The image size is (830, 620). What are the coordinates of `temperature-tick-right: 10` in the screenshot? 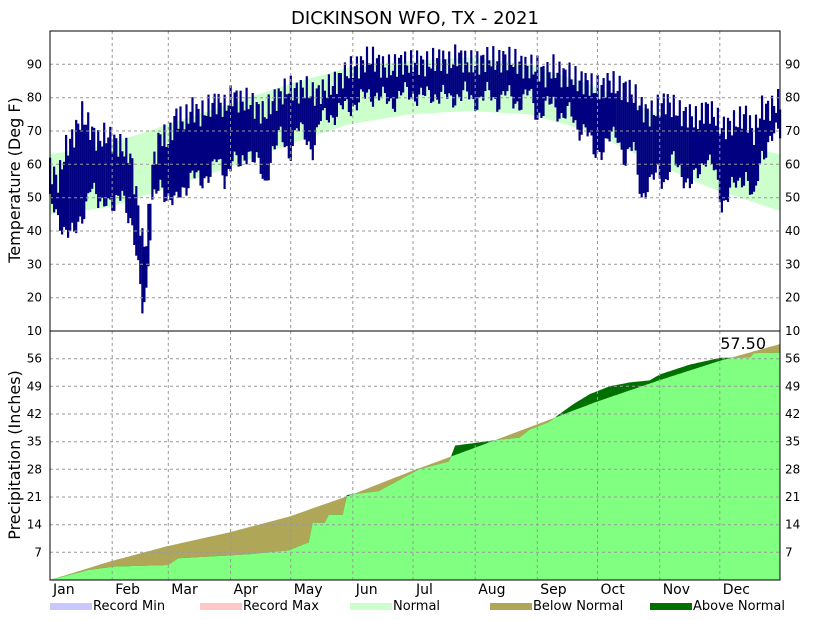 It's located at (792, 331).